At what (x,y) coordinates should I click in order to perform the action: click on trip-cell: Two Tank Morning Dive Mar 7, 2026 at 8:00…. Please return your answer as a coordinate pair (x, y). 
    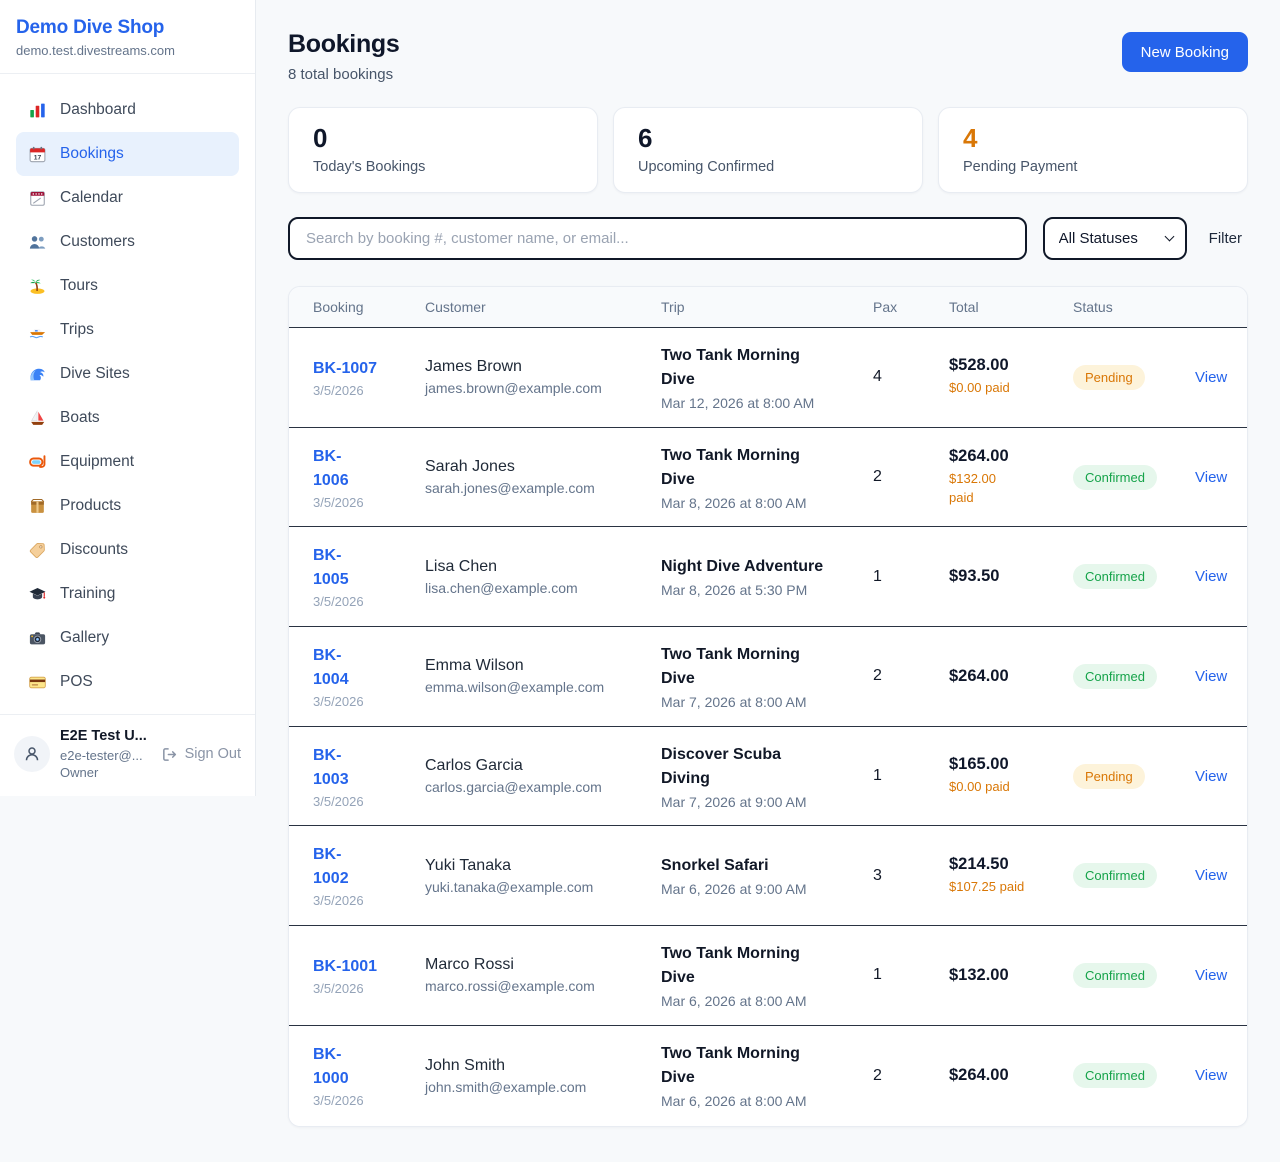
    Looking at the image, I should click on (767, 676).